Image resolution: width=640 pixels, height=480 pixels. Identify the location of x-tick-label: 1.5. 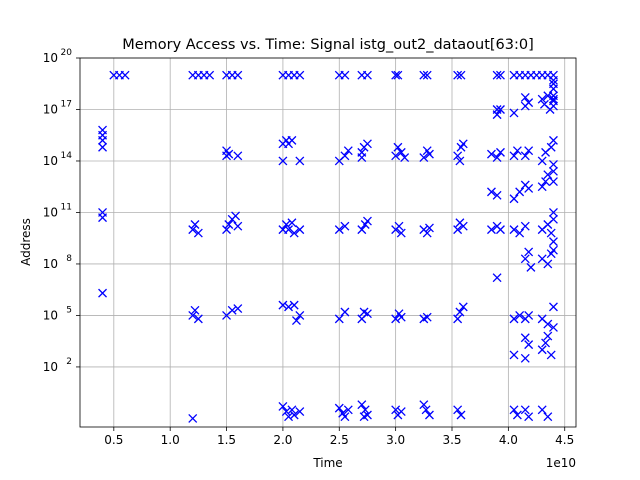
(226, 440).